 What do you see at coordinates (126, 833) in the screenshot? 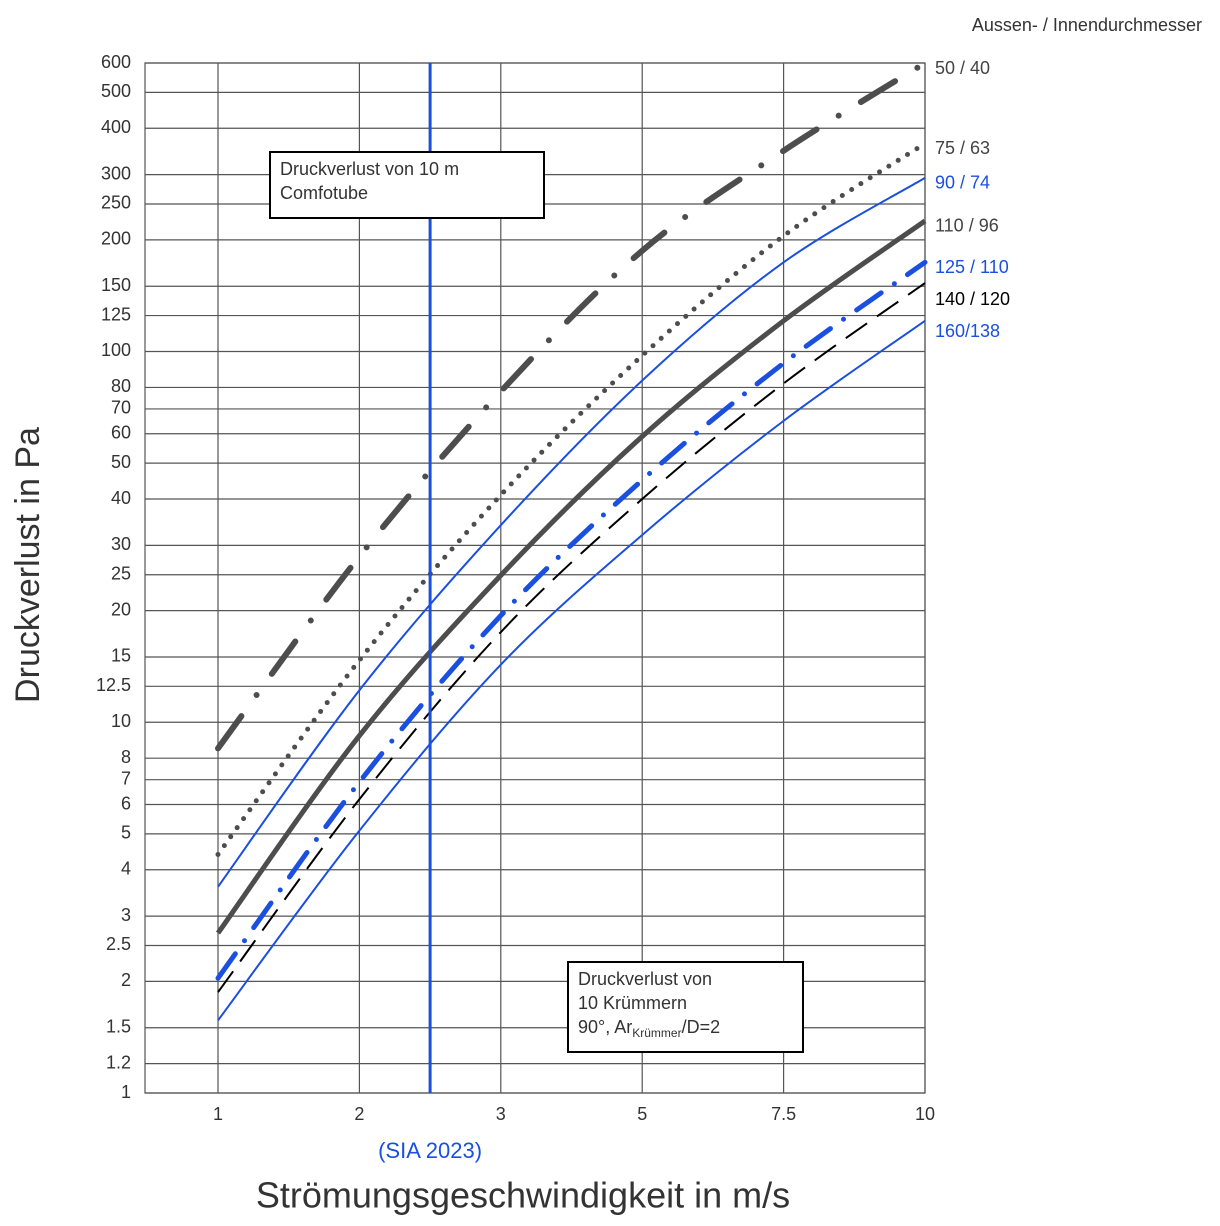
I see `y-tick-label: 5` at bounding box center [126, 833].